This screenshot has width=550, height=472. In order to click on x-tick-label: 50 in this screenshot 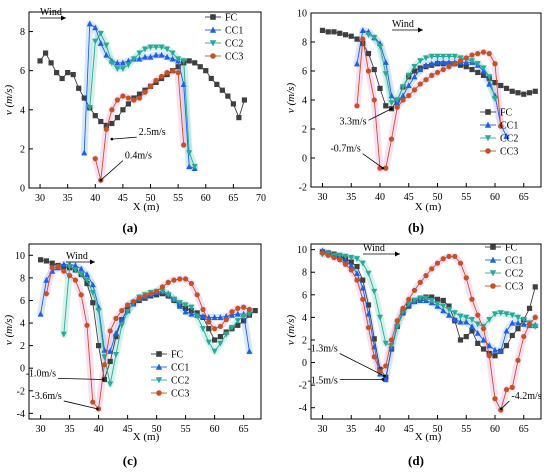, I will do `click(157, 429)`.